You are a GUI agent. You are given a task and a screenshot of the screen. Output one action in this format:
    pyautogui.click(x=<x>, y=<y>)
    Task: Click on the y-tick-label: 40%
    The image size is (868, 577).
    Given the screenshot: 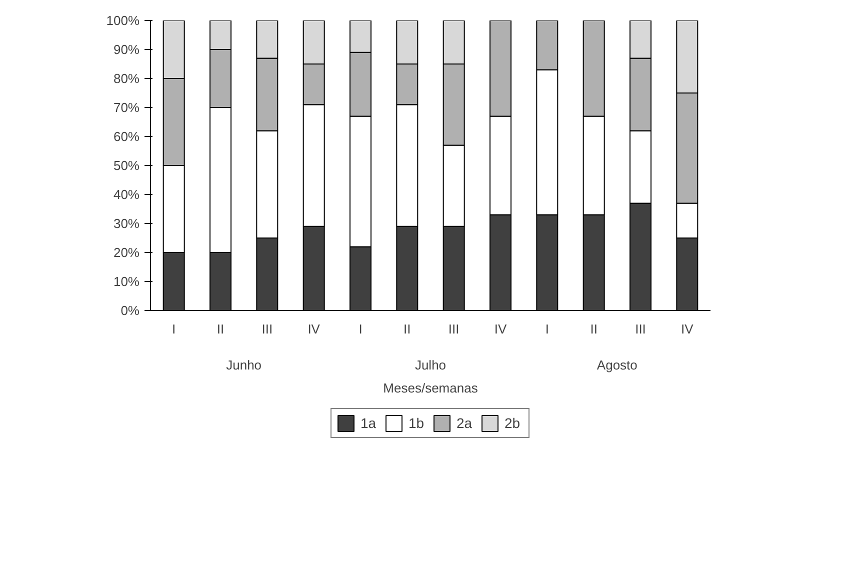 What is the action you would take?
    pyautogui.click(x=126, y=194)
    